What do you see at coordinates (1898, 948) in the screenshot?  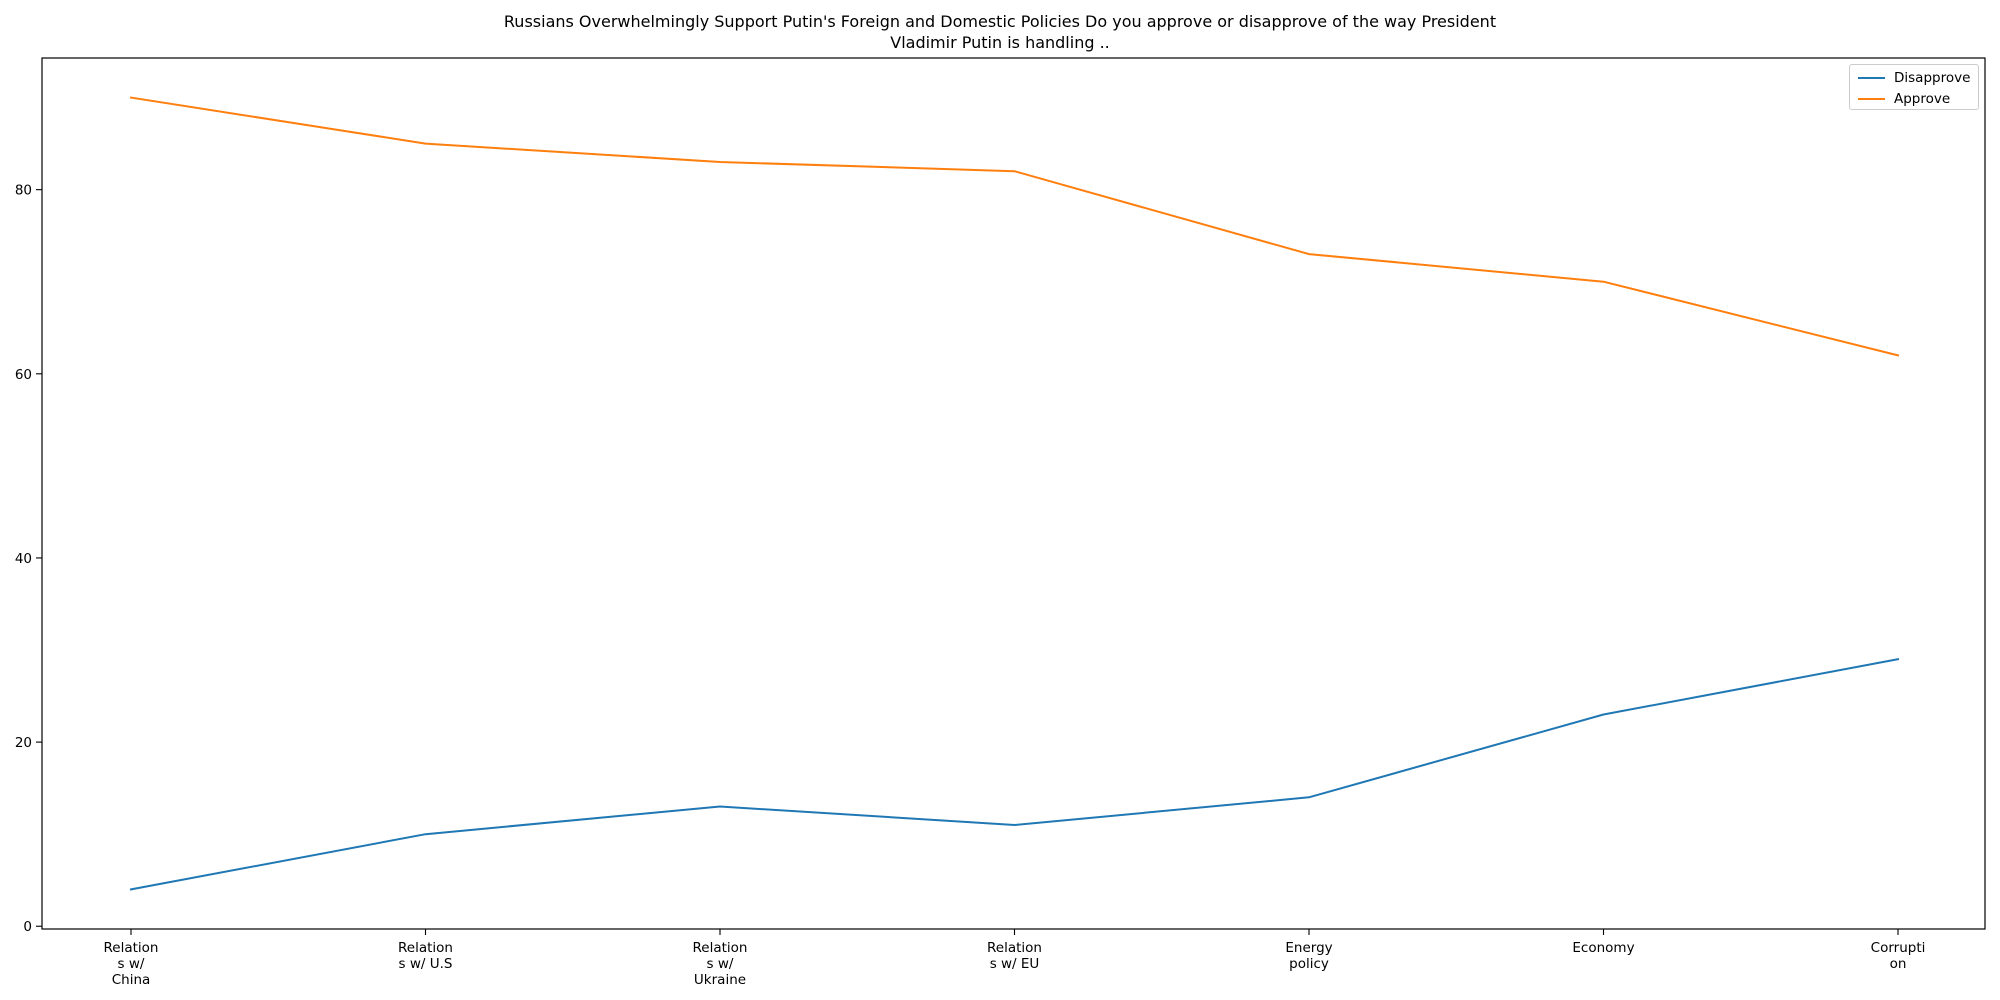 I see `x-tick-label-line: Corrupti` at bounding box center [1898, 948].